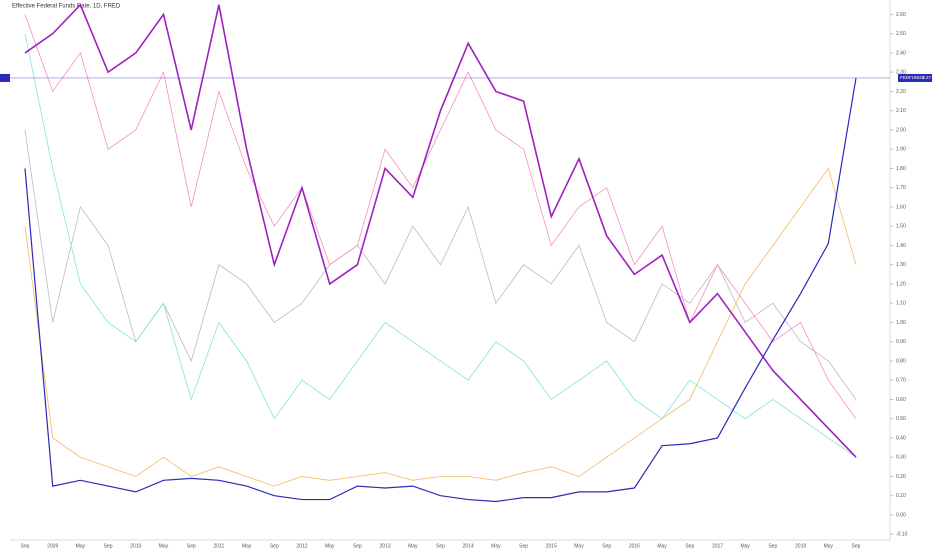 The height and width of the screenshot is (550, 932). Describe the element at coordinates (901, 381) in the screenshot. I see `y-tick-label: 0.70` at that location.